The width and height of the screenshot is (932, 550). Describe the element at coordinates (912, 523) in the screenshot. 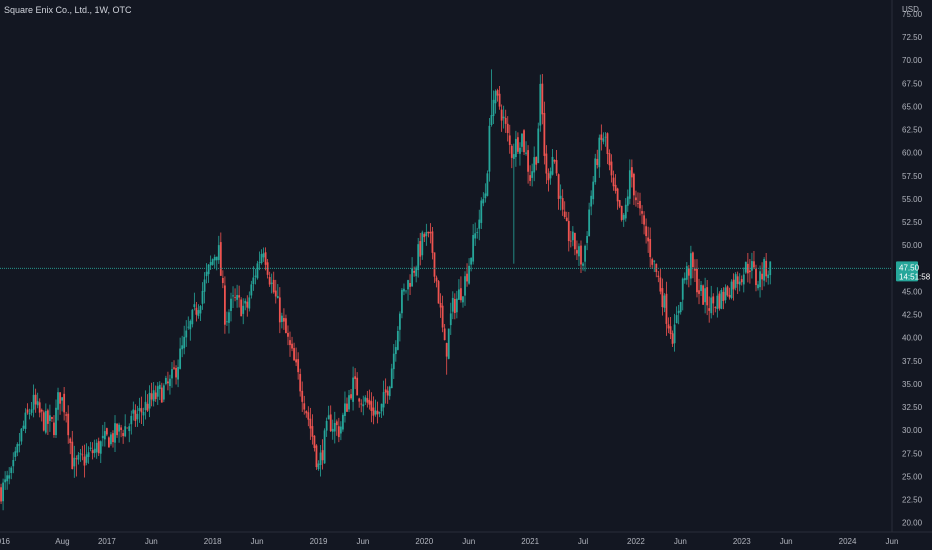

I see `price-tick-label: 20.00` at that location.